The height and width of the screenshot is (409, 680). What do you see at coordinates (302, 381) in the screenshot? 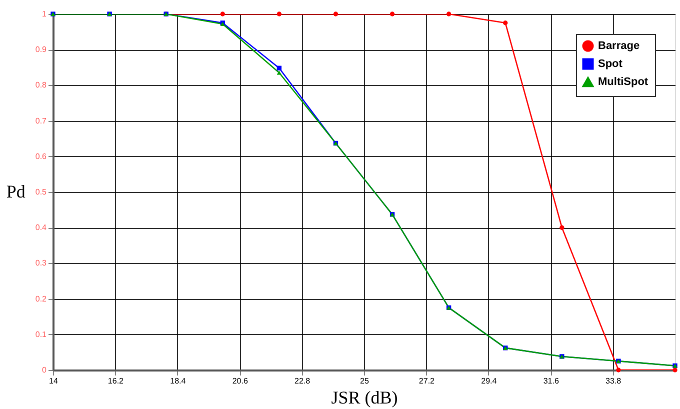
I see `x-tick-label: 22.8` at bounding box center [302, 381].